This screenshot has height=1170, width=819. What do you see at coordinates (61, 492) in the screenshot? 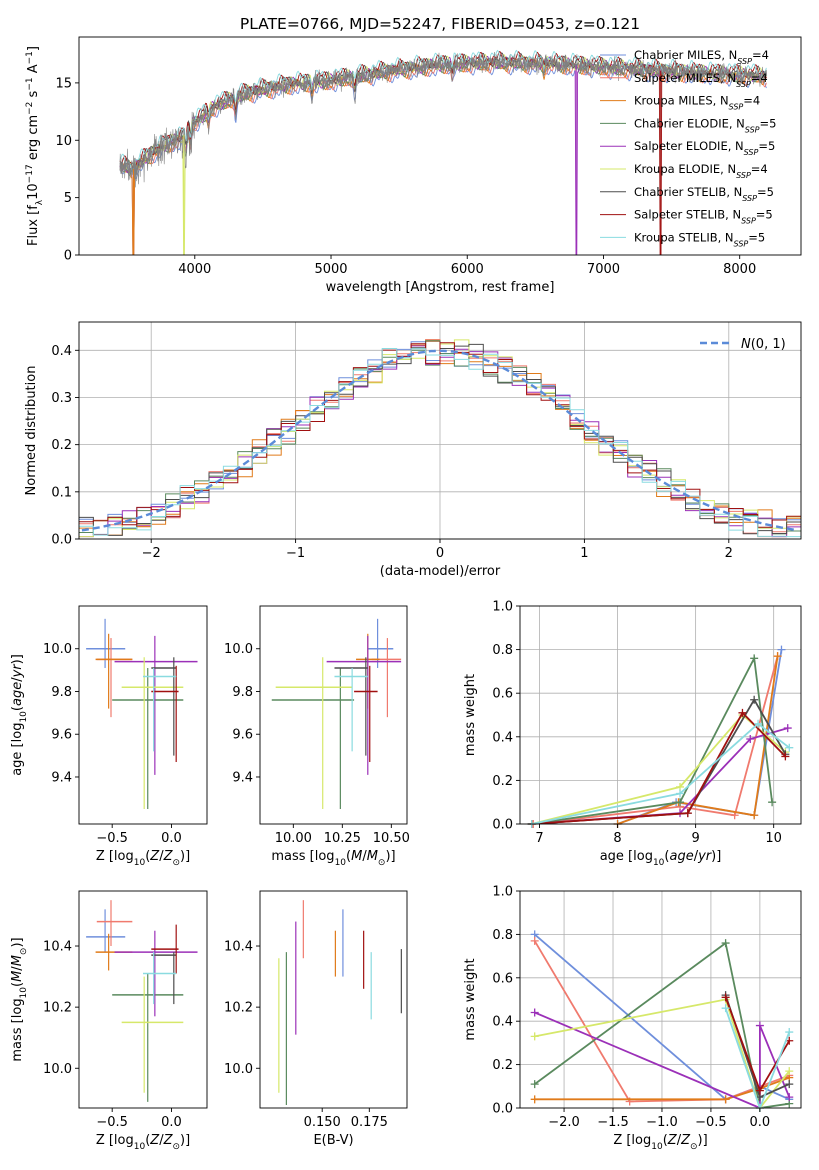
I see `tick-label-y: 0.1` at bounding box center [61, 492].